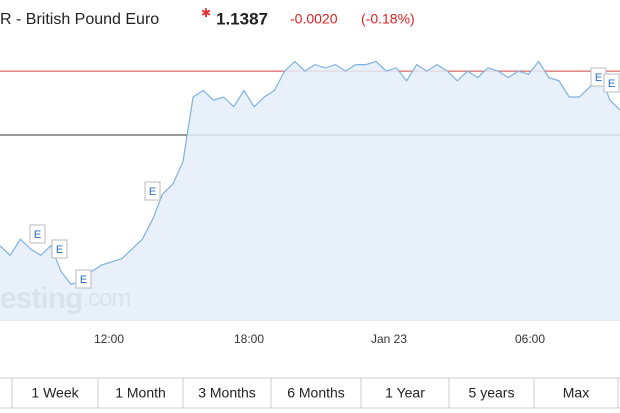  Describe the element at coordinates (388, 19) in the screenshot. I see `price-change-percent: (-0.18%)` at that location.